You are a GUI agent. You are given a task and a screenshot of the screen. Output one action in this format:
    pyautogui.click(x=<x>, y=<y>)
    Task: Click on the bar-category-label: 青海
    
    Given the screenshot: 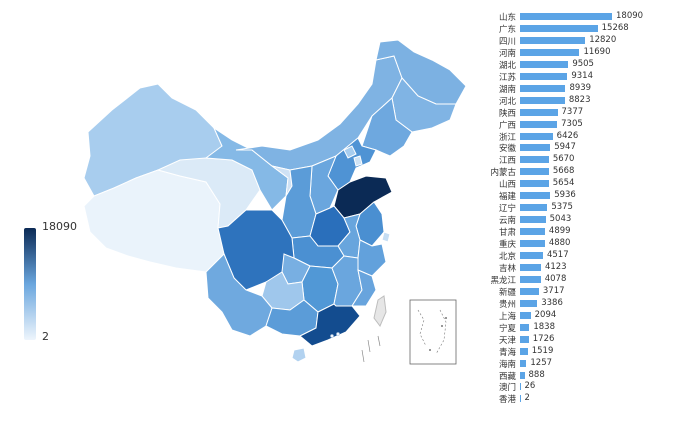 What is the action you would take?
    pyautogui.click(x=507, y=352)
    